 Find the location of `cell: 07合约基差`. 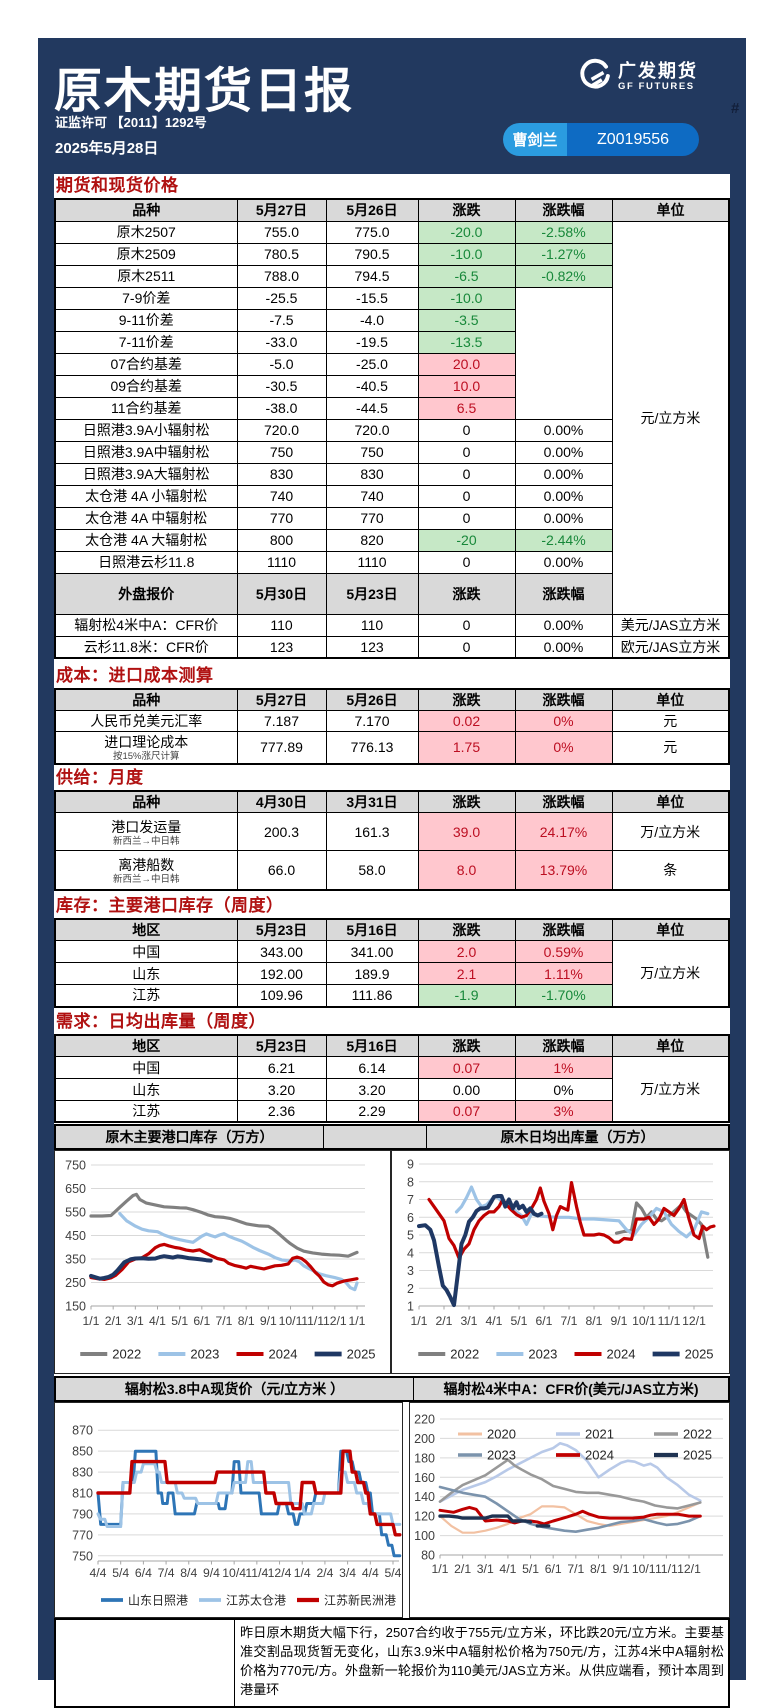

cell: 07合约基差 is located at coordinates (146, 364).